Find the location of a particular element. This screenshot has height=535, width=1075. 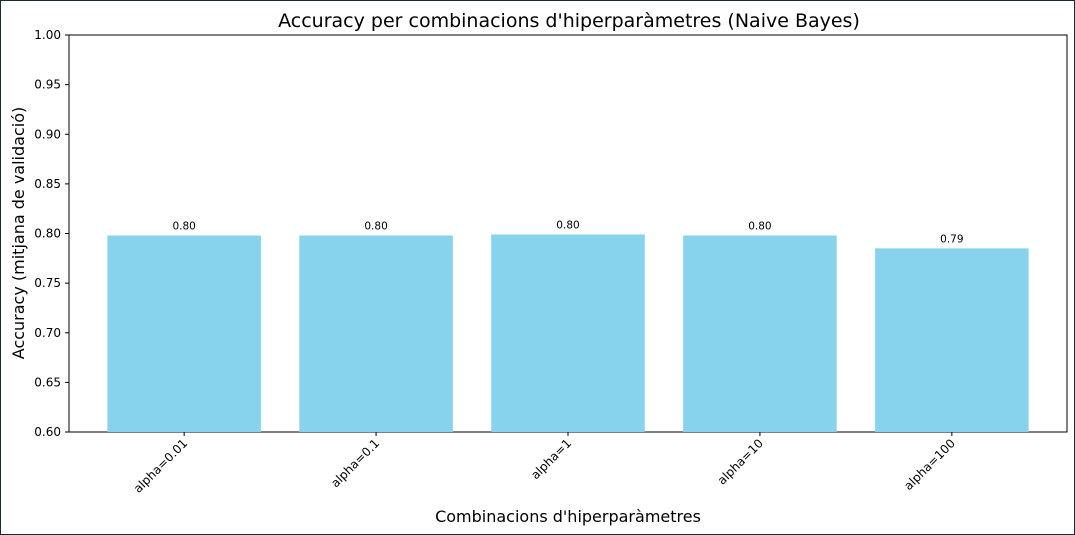

y-tick-label: 0.75 is located at coordinates (47, 283).